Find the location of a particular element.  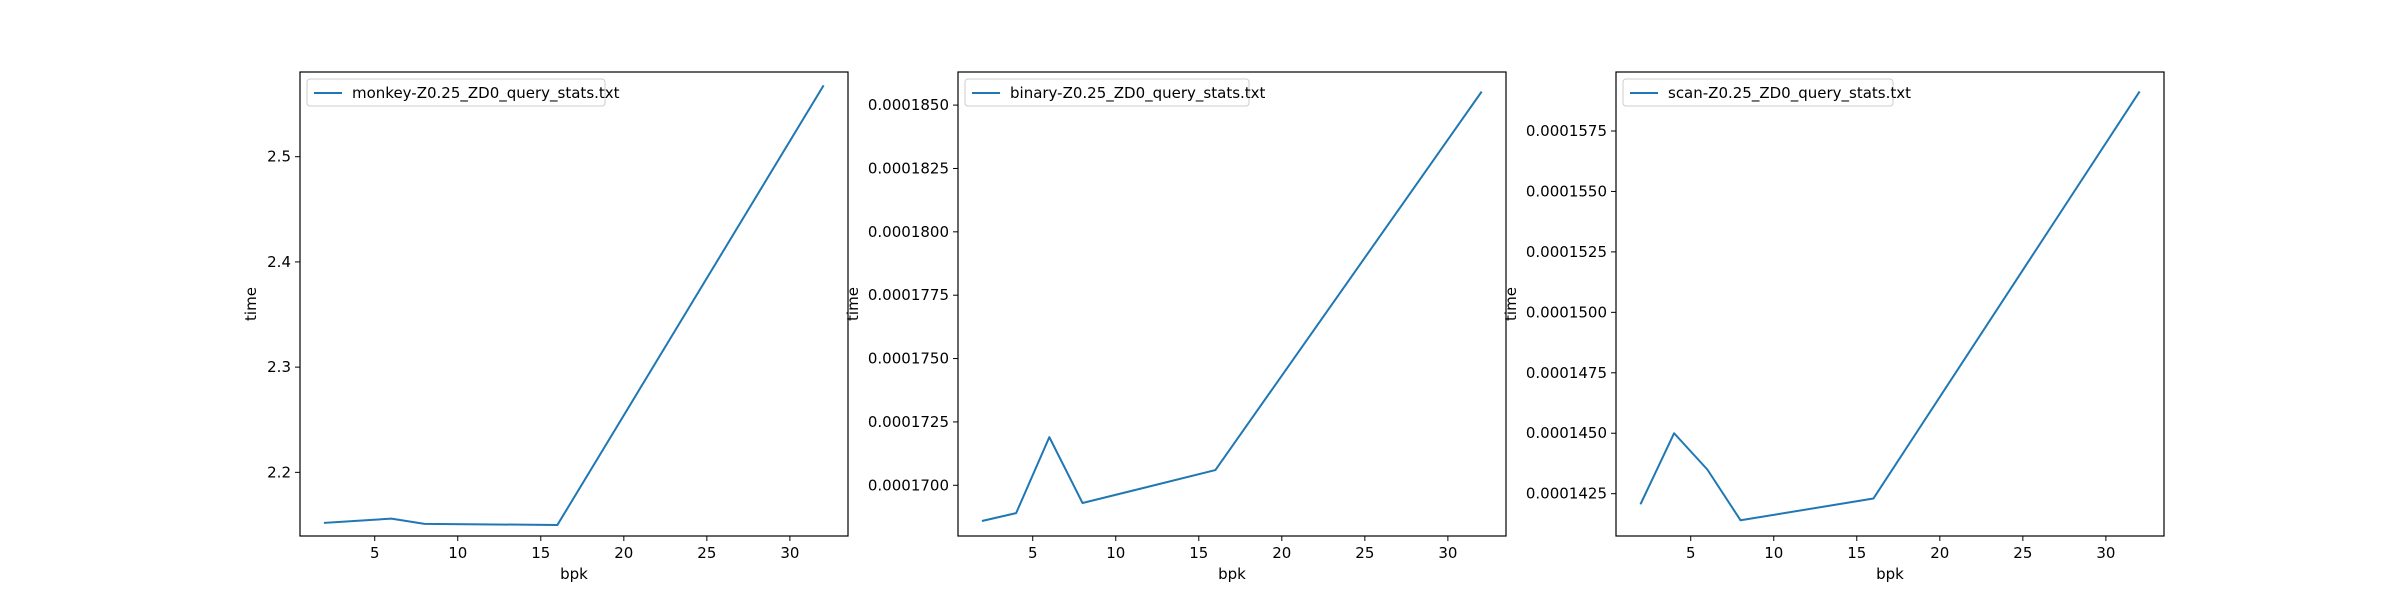

y-tick-label: 2.3 is located at coordinates (279, 367).